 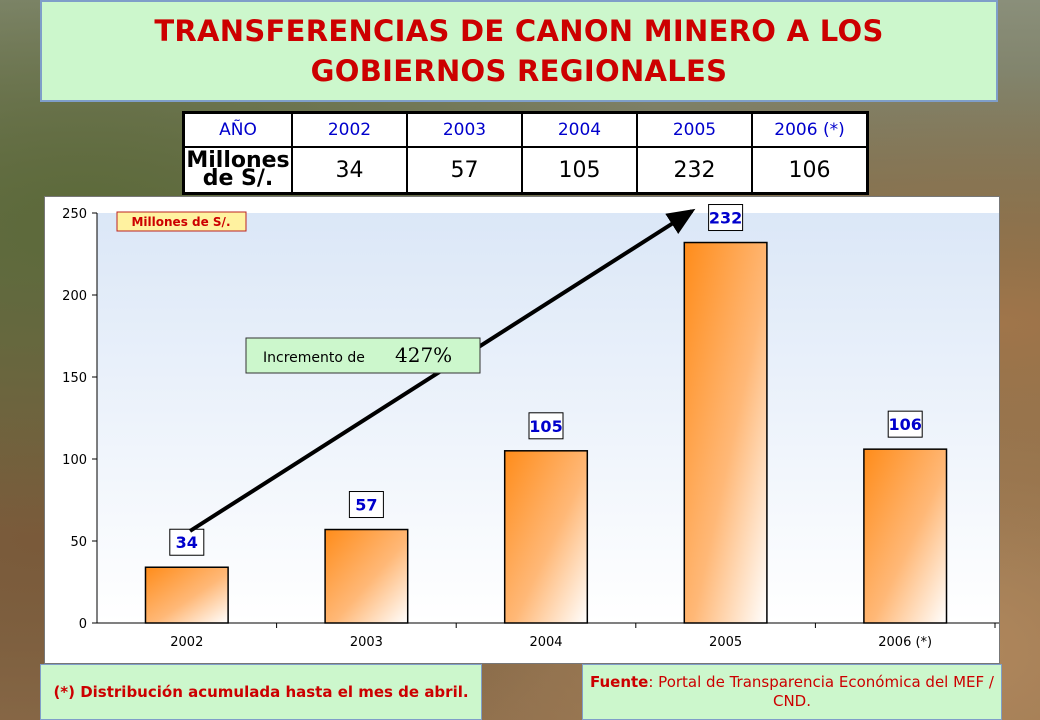 What do you see at coordinates (694, 170) in the screenshot?
I see `table-value-cell: 232` at bounding box center [694, 170].